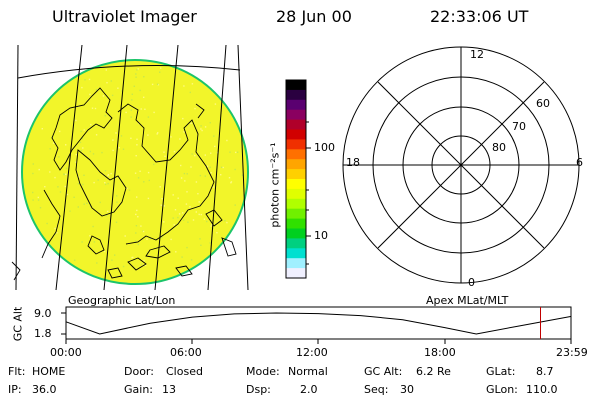  I want to click on mlat-label-70: 70, so click(519, 126).